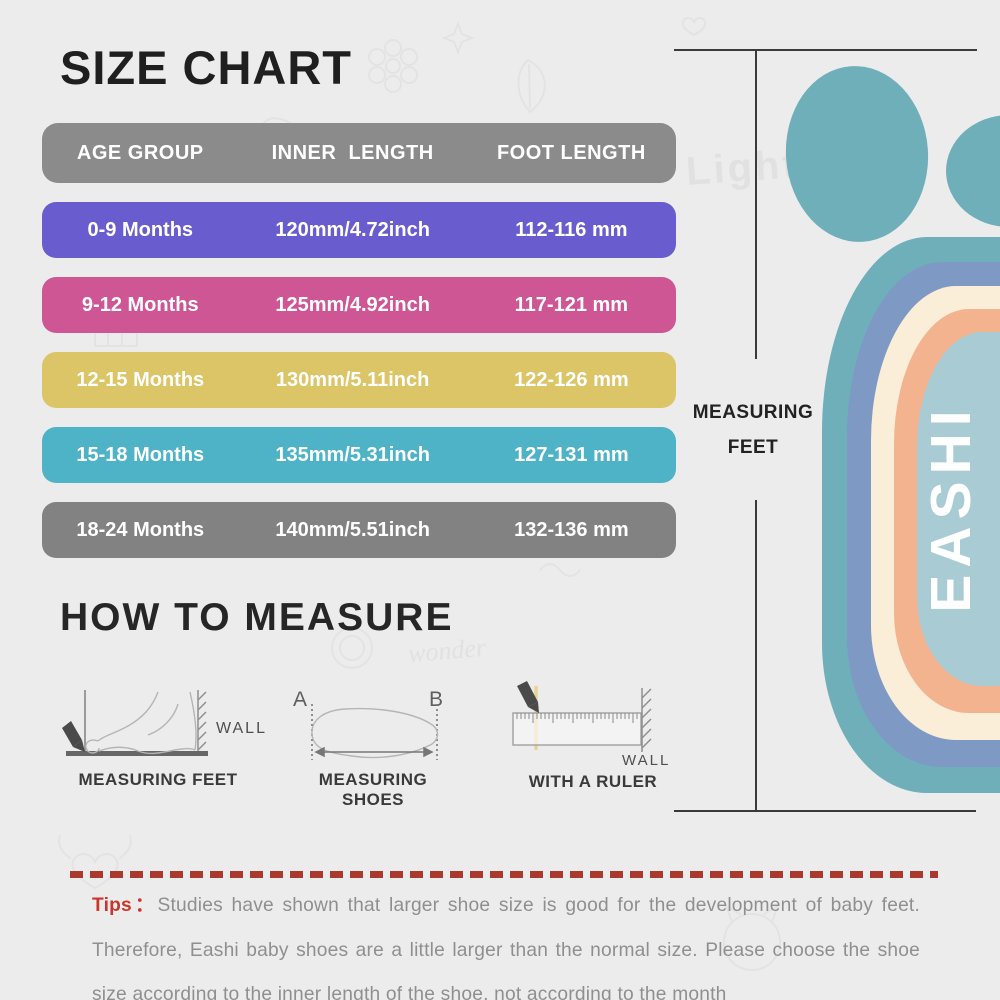  What do you see at coordinates (753, 412) in the screenshot?
I see `measuring-feet-label-line1: MEASURING` at bounding box center [753, 412].